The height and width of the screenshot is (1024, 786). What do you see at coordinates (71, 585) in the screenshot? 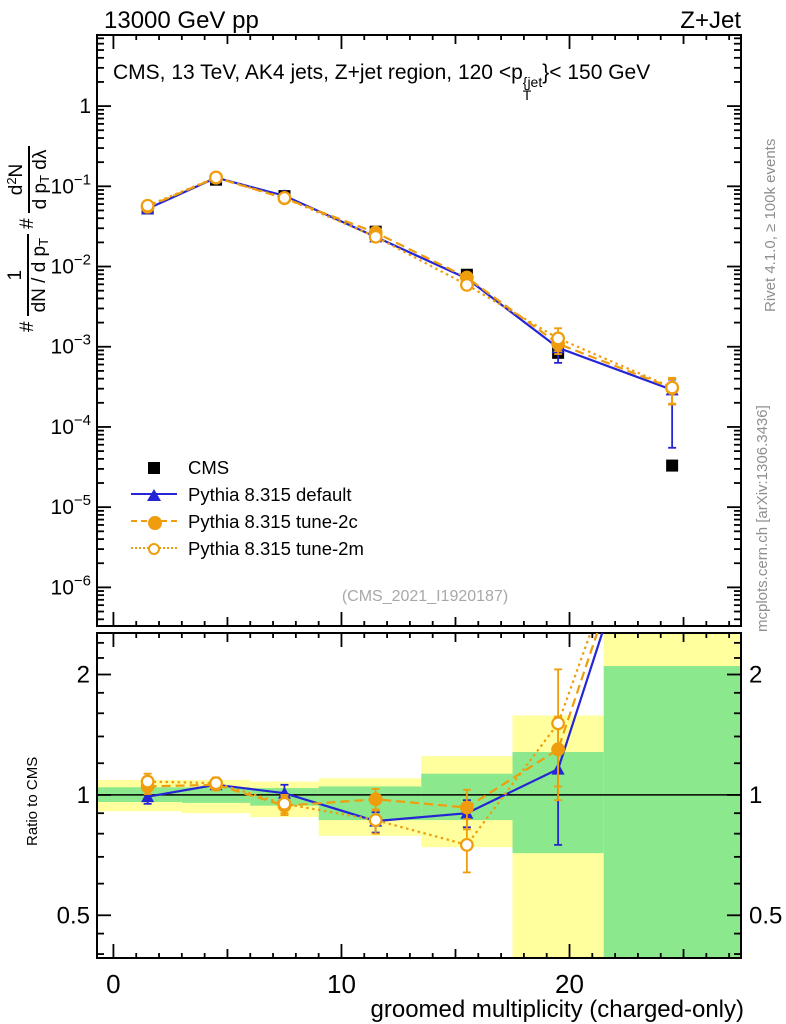
I see `svg-text: 10⁻⁶` at bounding box center [71, 585].